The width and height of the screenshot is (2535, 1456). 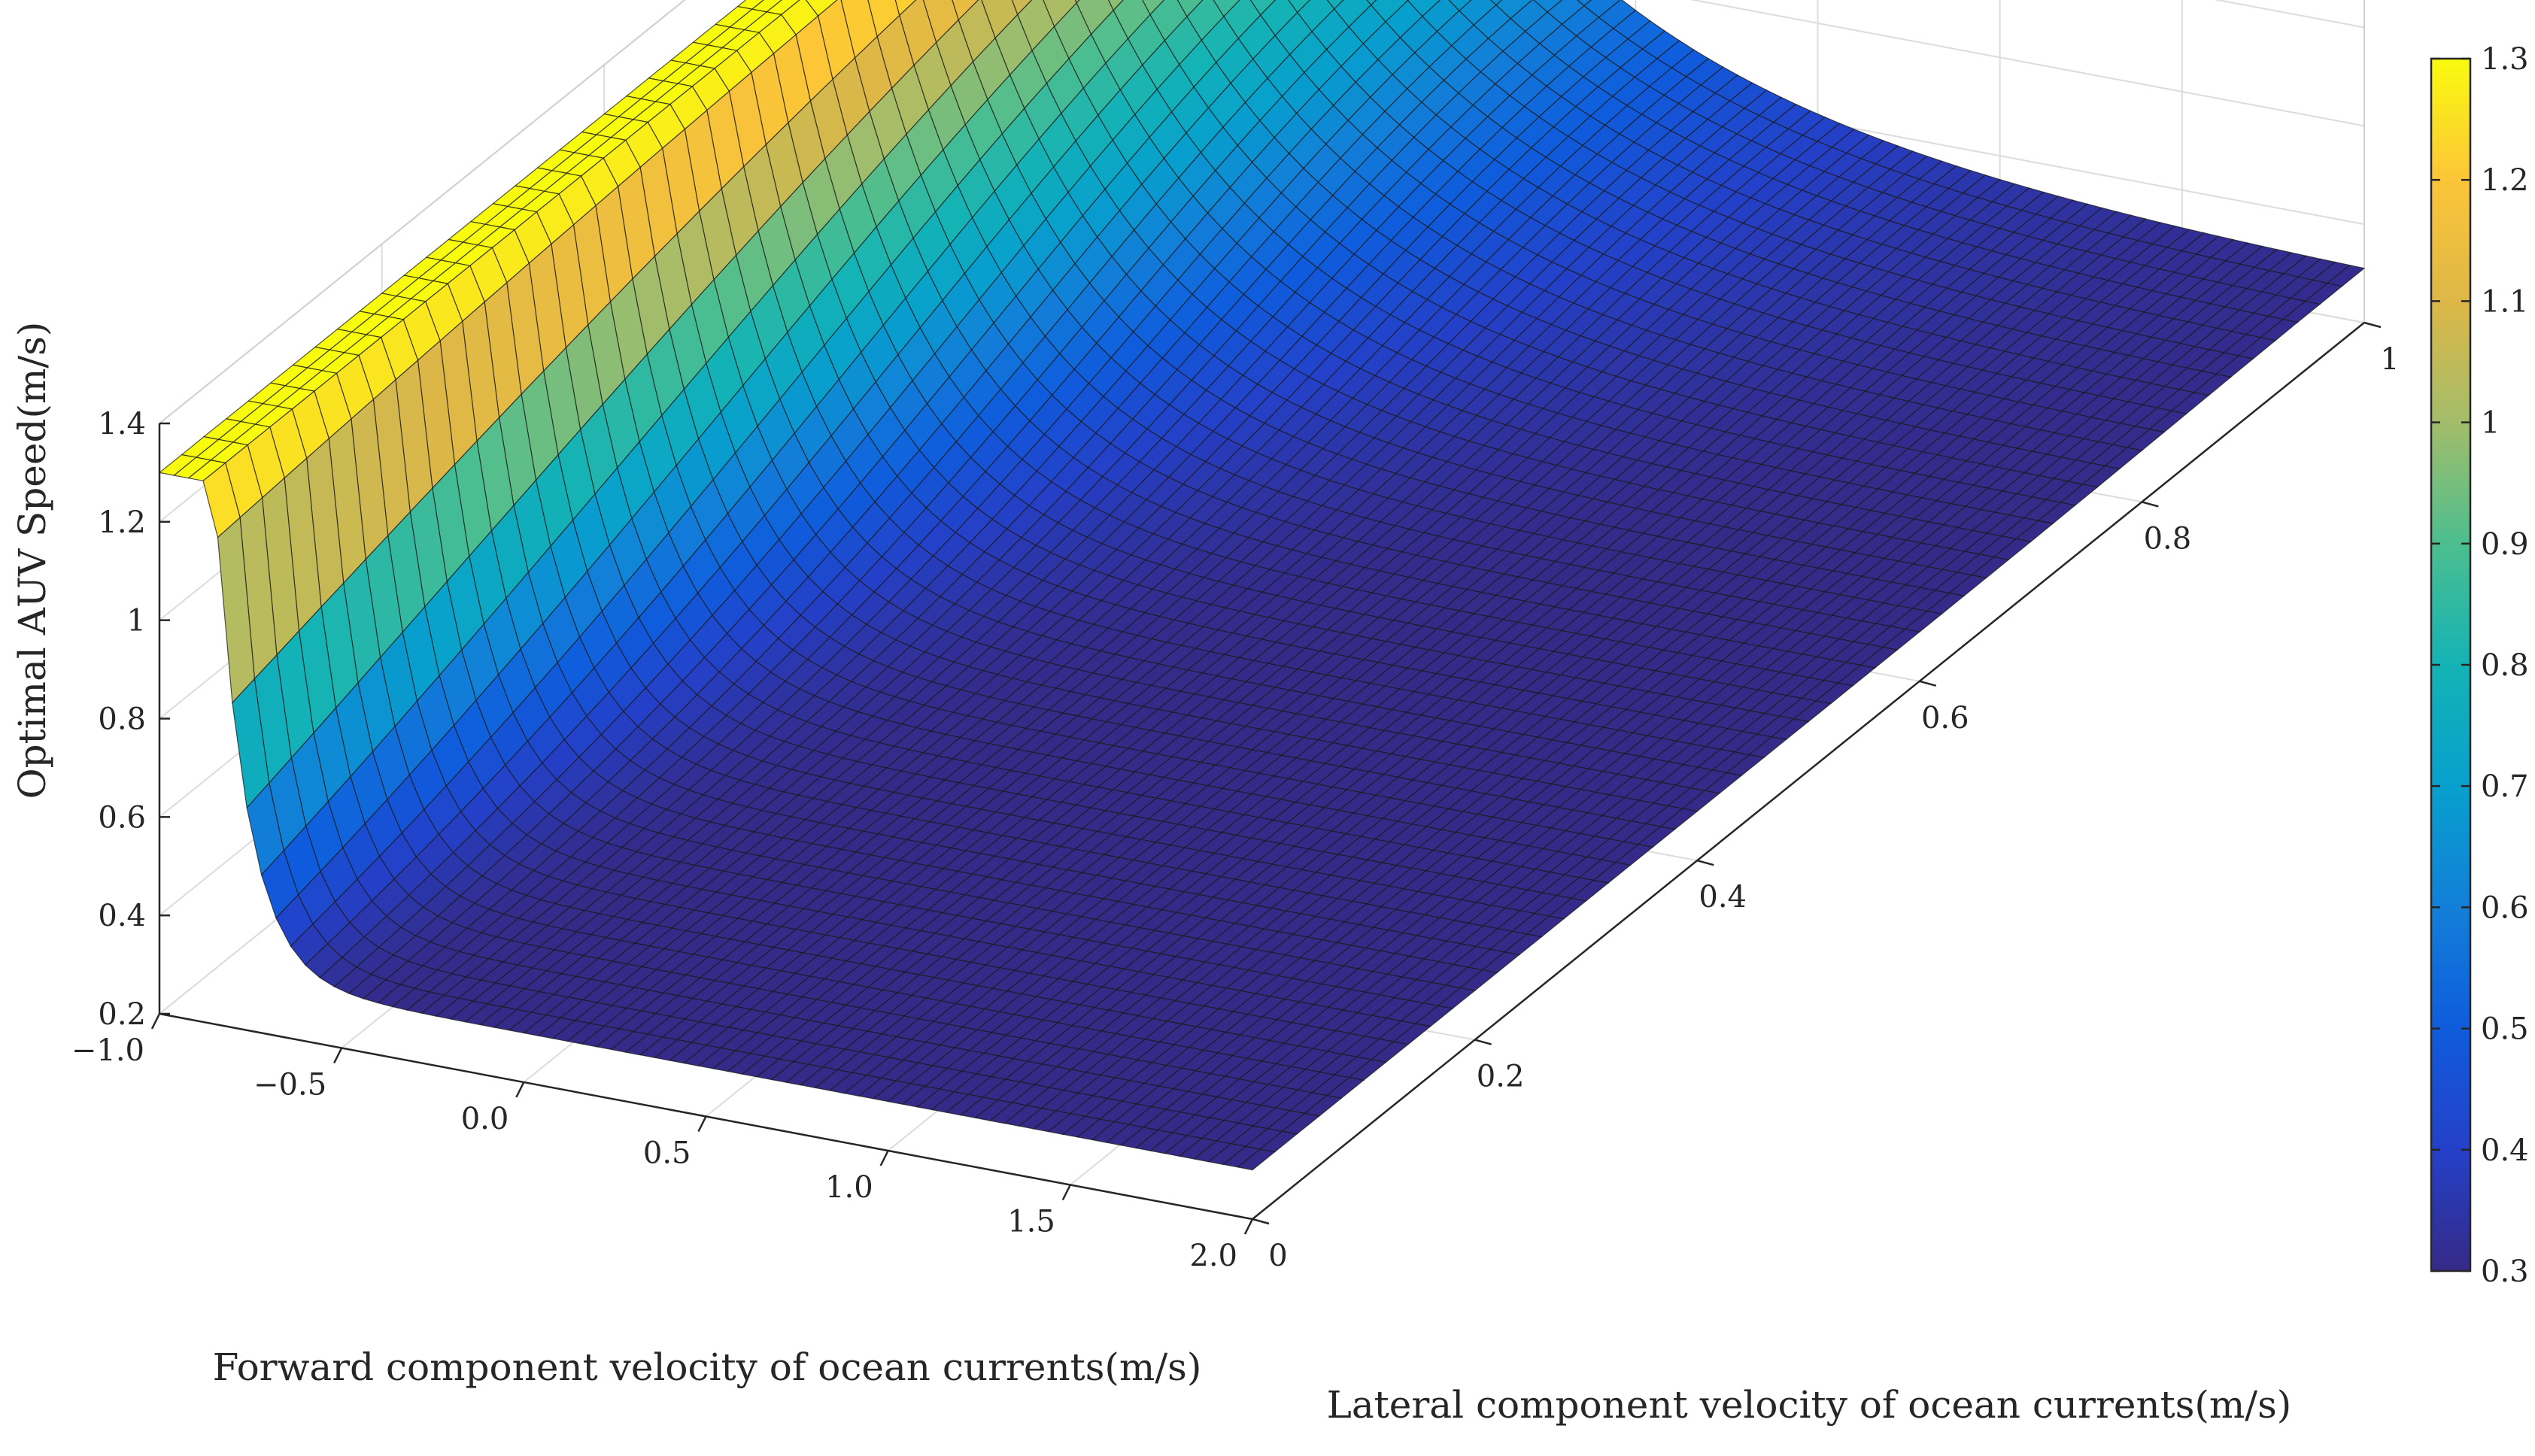 What do you see at coordinates (1945, 718) in the screenshot?
I see `y-tick-label-3: 0.6` at bounding box center [1945, 718].